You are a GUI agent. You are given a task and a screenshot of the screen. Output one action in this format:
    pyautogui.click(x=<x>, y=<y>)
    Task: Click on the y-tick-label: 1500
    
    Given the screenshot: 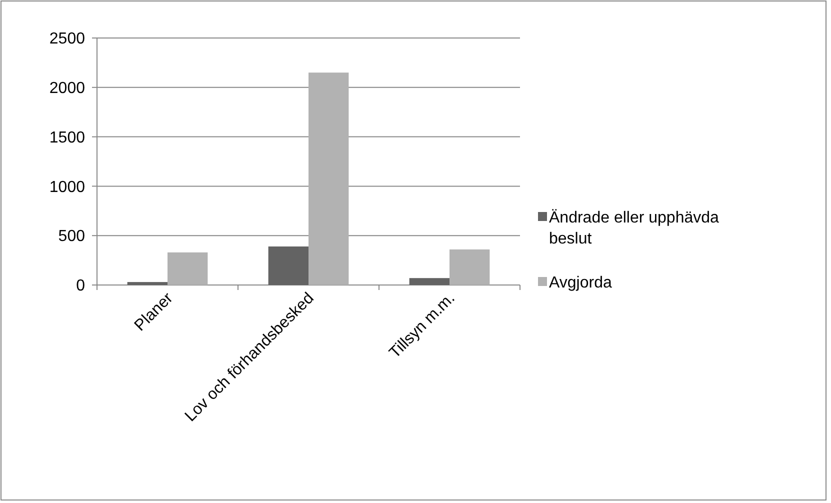 What is the action you would take?
    pyautogui.click(x=67, y=137)
    